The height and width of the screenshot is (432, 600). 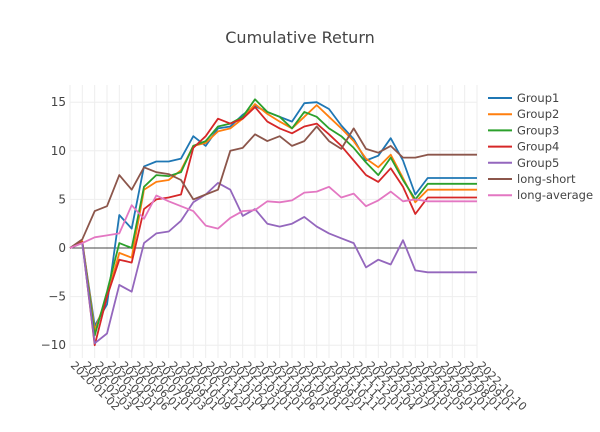 I want to click on y-tick-label: 10, so click(x=58, y=151).